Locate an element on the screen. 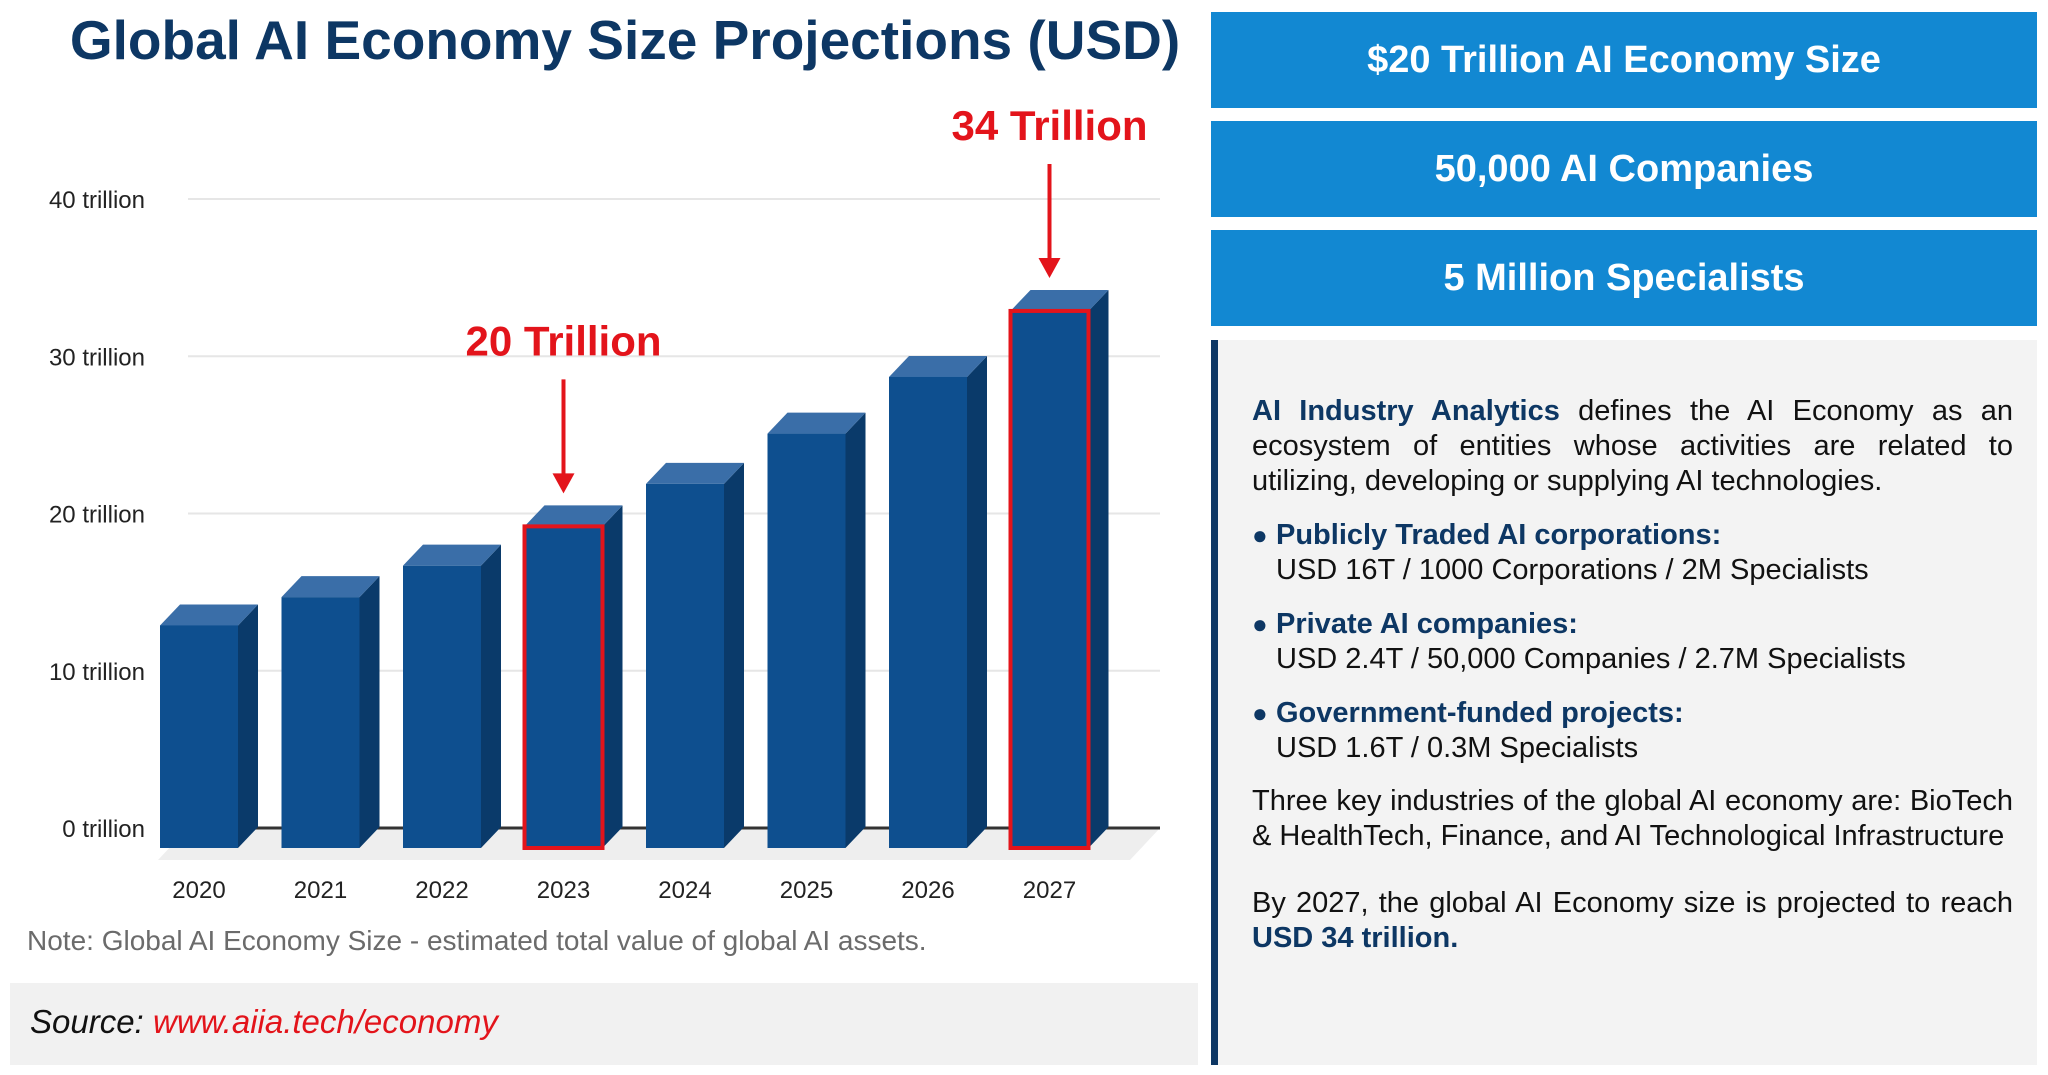  x-tick-label: 2026 is located at coordinates (927, 890).